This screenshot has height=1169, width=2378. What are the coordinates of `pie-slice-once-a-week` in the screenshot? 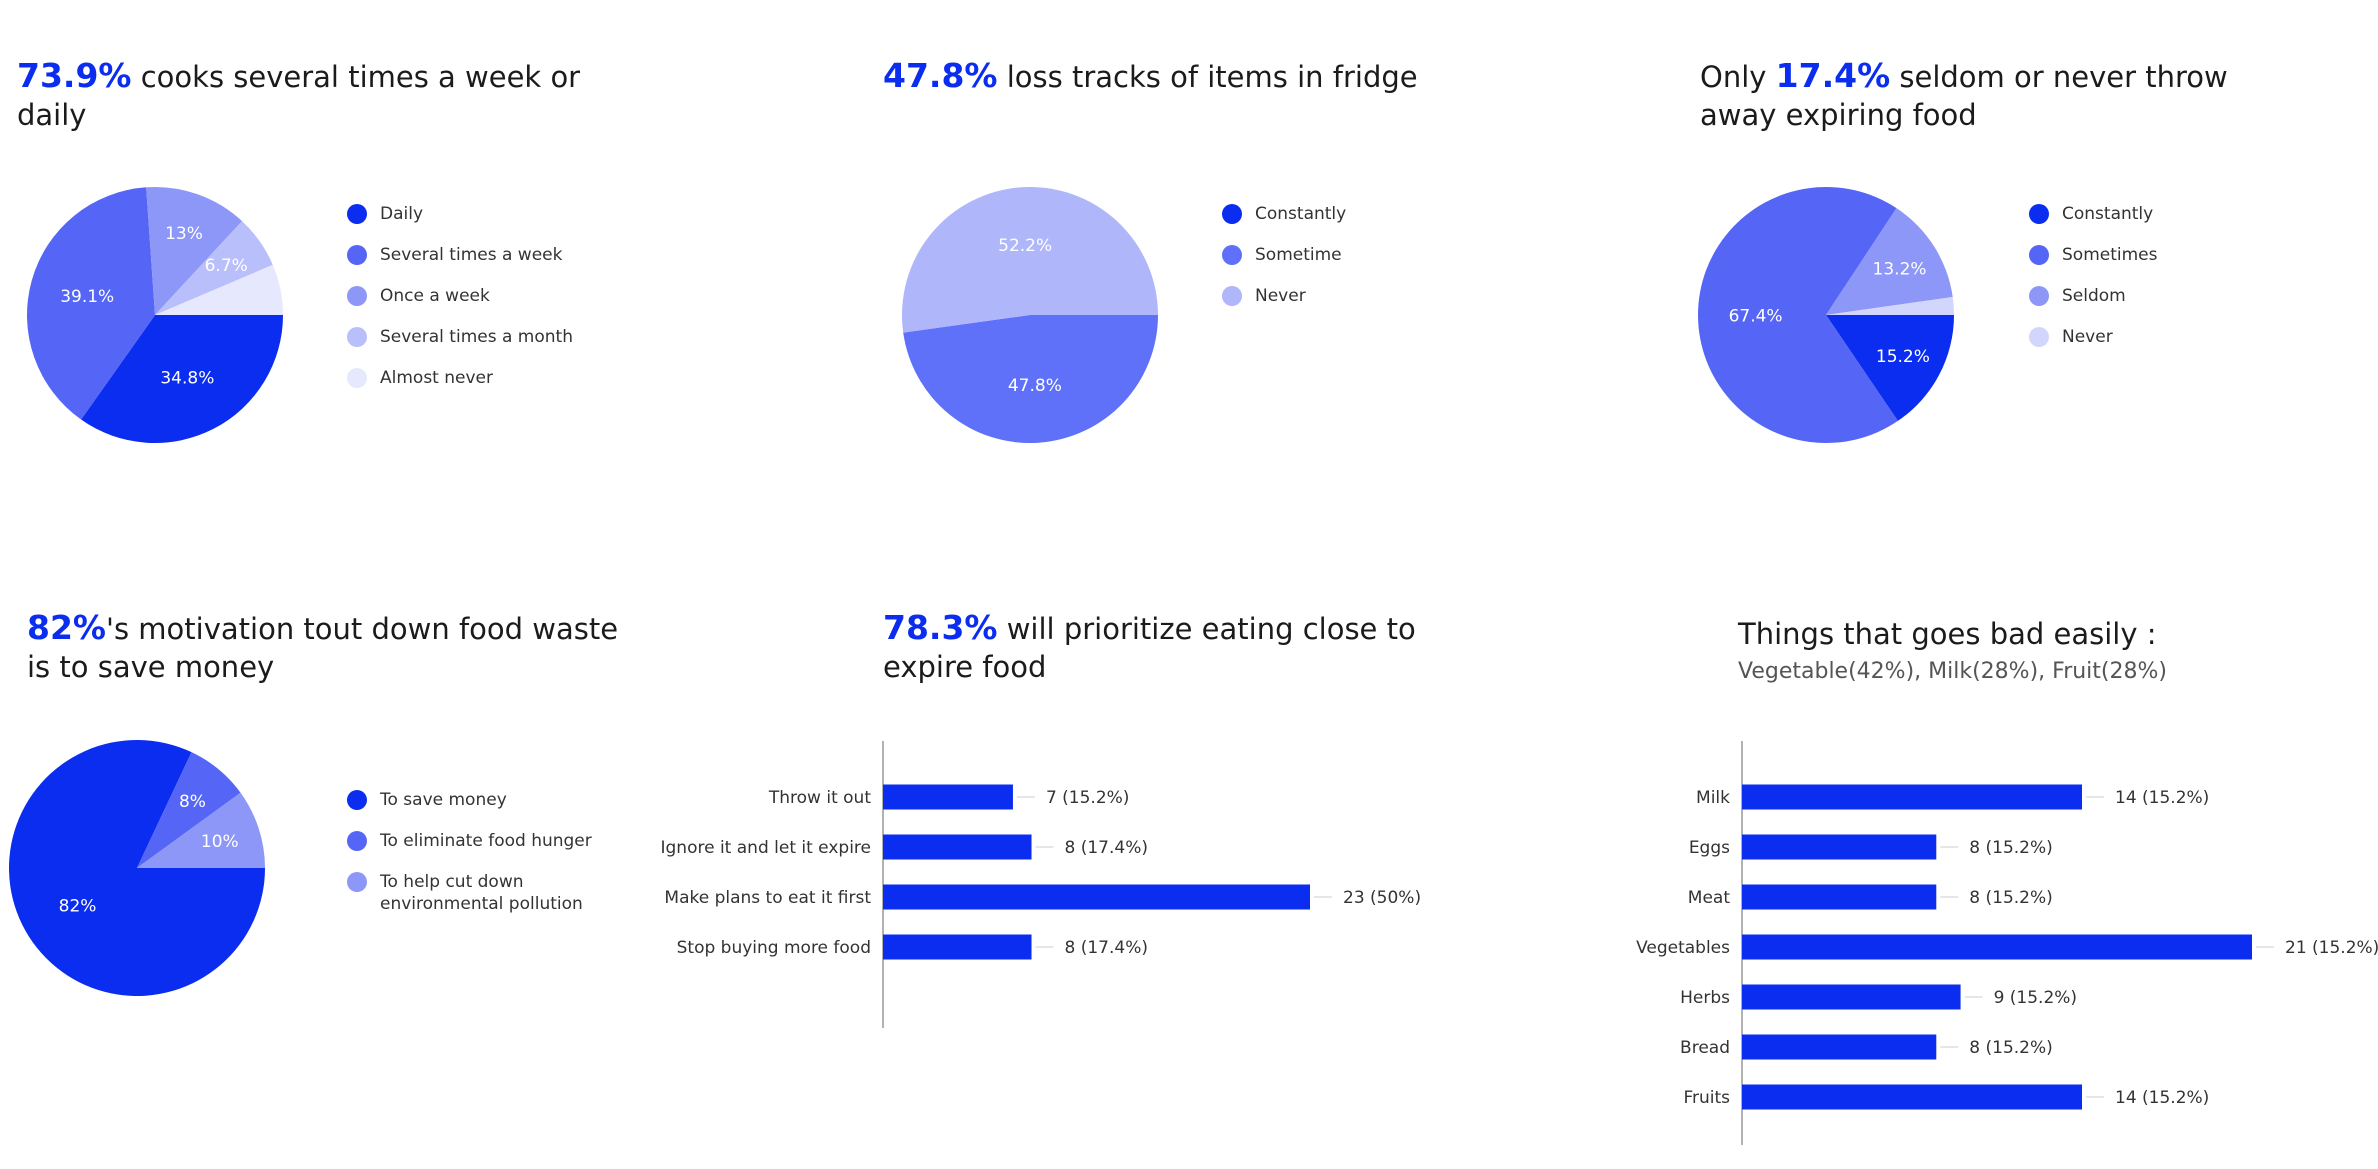 It's located at (194, 251).